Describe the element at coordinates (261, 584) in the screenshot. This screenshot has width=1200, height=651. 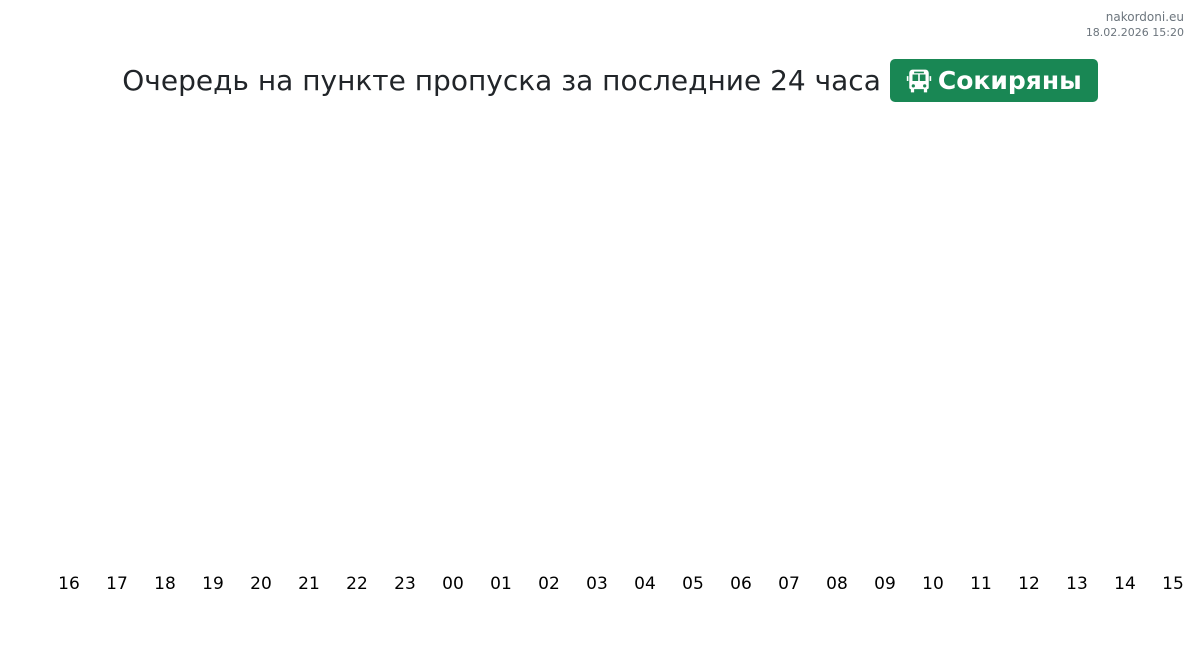
I see `x-tick-label: 20` at that location.